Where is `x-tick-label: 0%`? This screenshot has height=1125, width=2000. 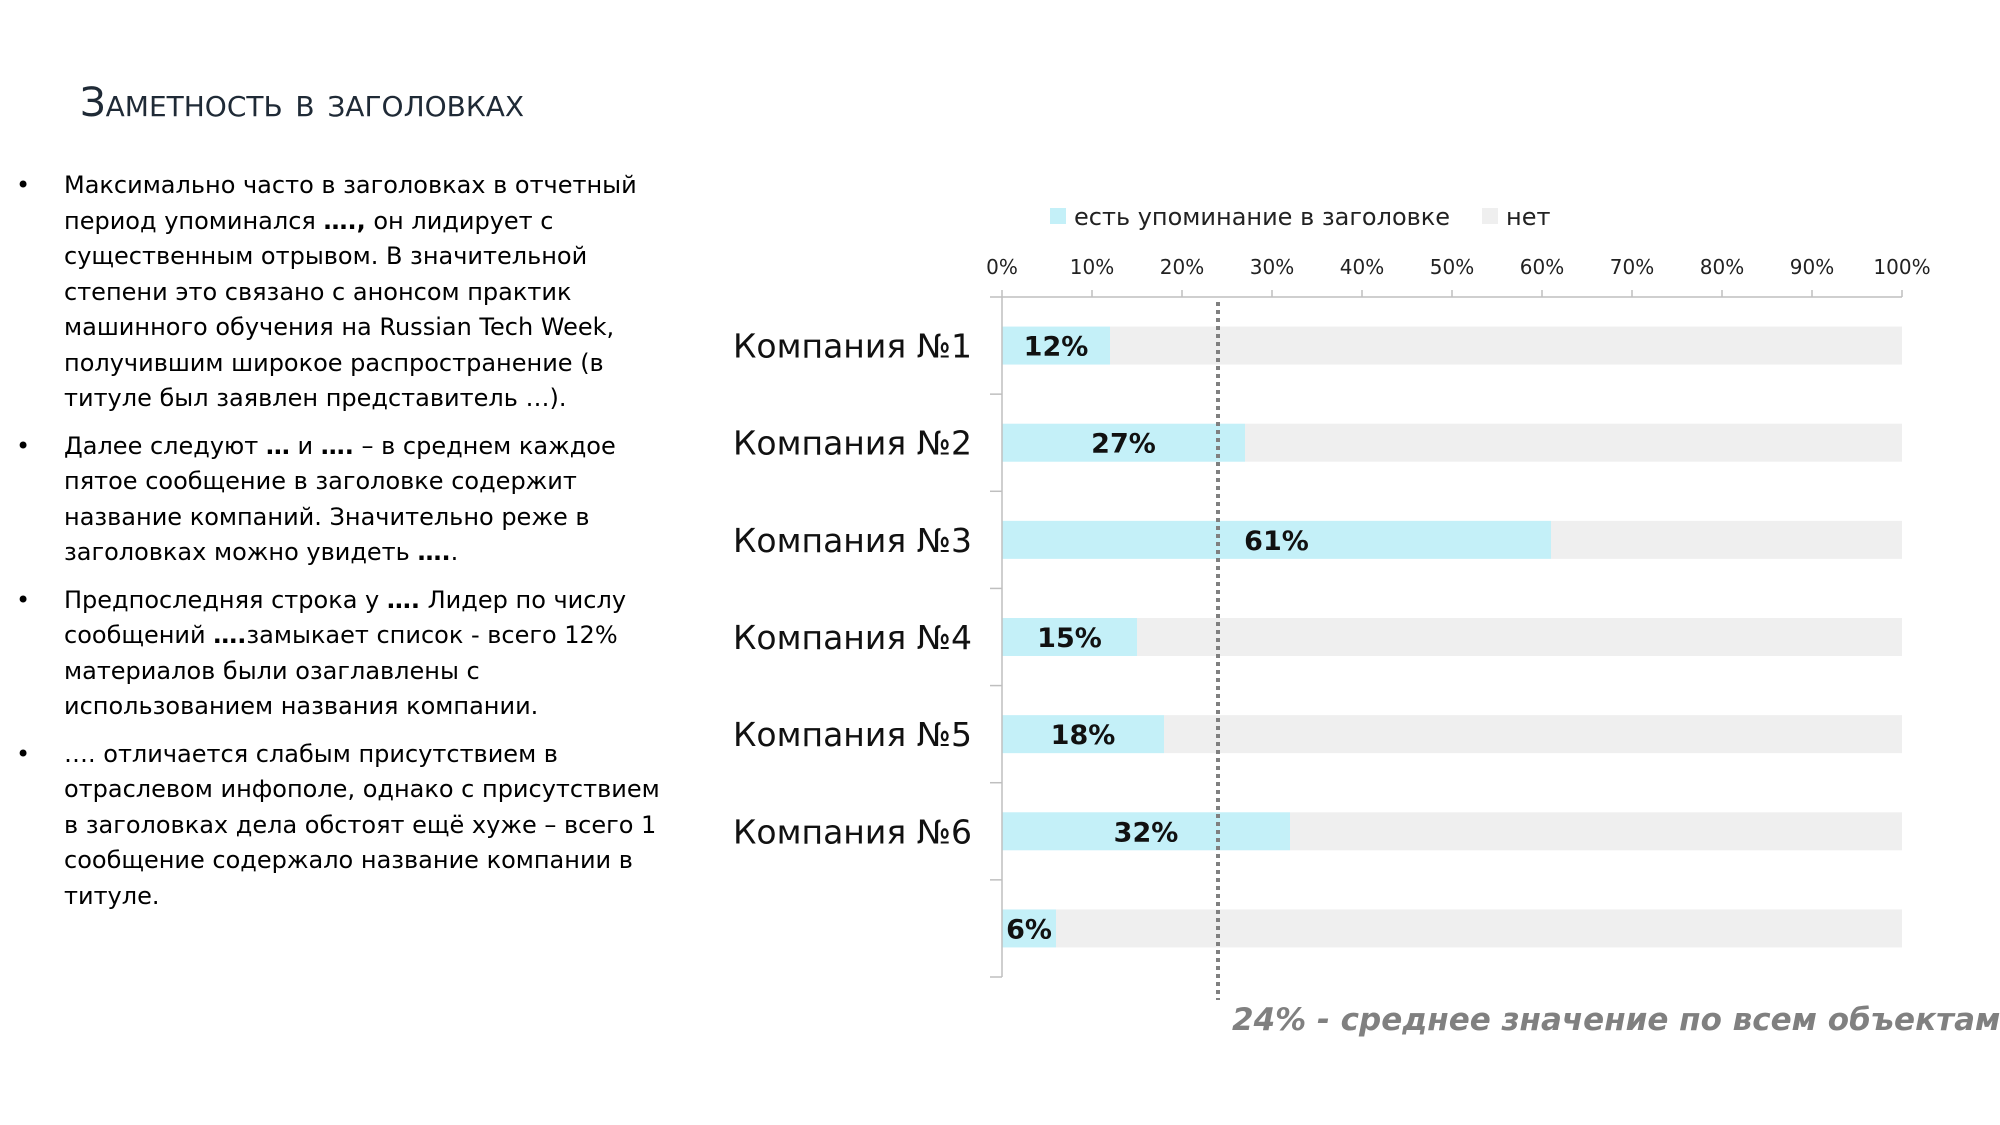 x-tick-label: 0% is located at coordinates (1002, 267).